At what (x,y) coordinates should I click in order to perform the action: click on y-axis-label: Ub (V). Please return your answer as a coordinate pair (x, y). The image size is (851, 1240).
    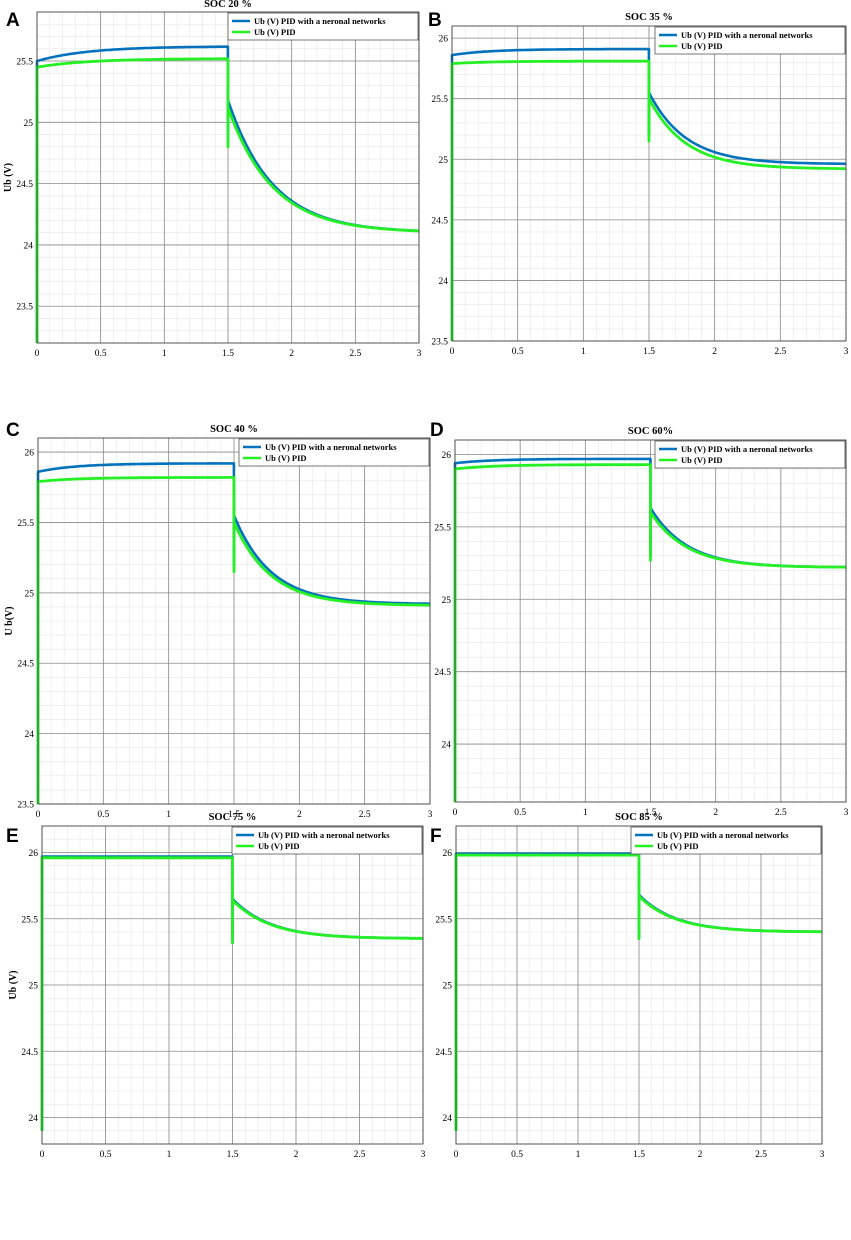
    Looking at the image, I should click on (8, 177).